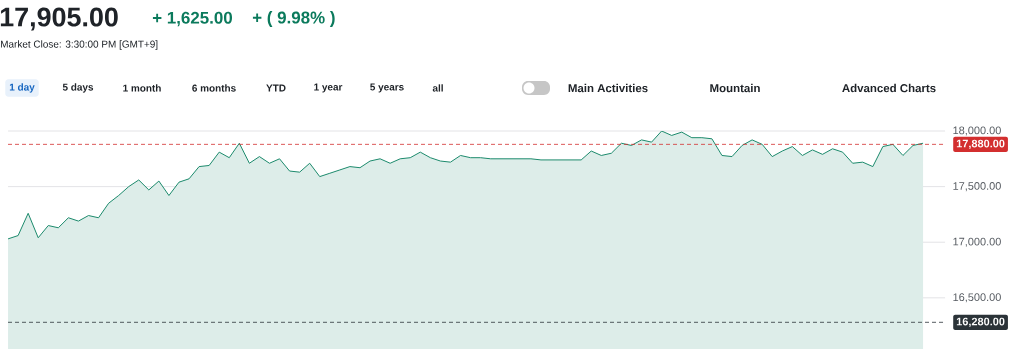  Describe the element at coordinates (980, 322) in the screenshot. I see `ref-line-label: 16,280.00` at that location.